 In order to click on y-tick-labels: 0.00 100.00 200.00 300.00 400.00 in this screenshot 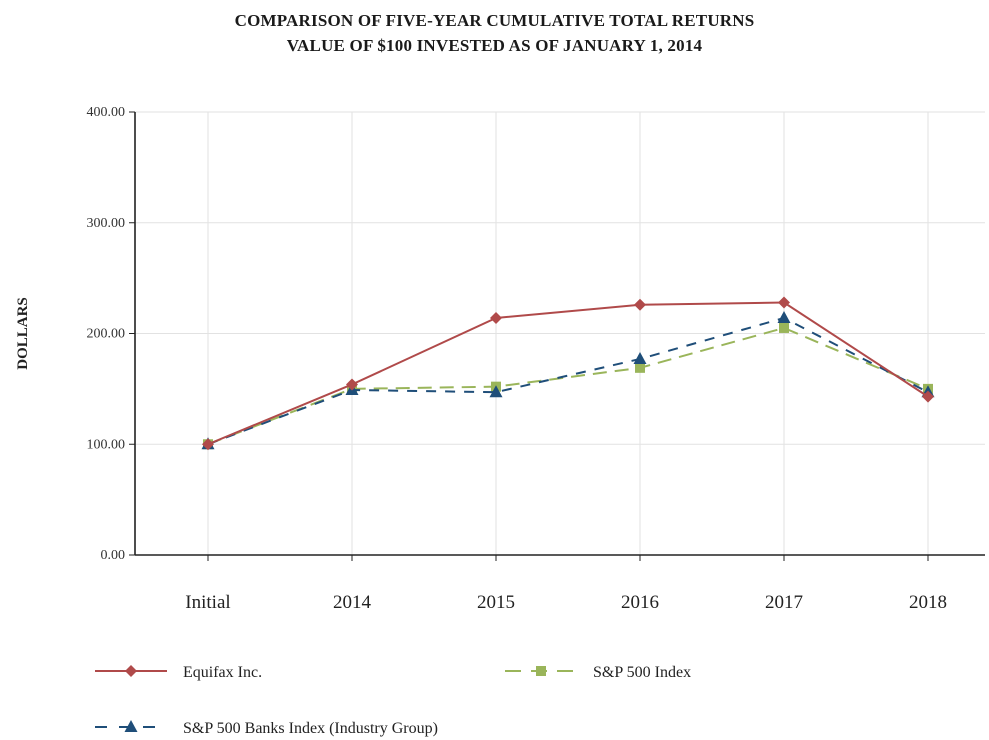, I will do `click(106, 334)`.